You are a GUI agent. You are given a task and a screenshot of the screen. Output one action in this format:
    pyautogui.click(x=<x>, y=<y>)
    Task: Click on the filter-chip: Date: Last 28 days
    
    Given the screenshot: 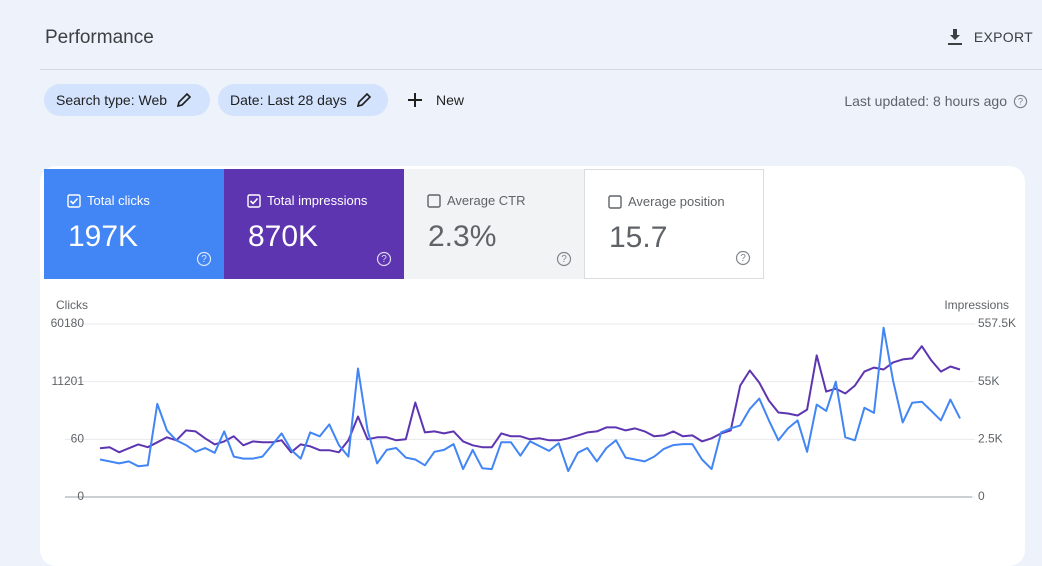 What is the action you would take?
    pyautogui.click(x=303, y=100)
    